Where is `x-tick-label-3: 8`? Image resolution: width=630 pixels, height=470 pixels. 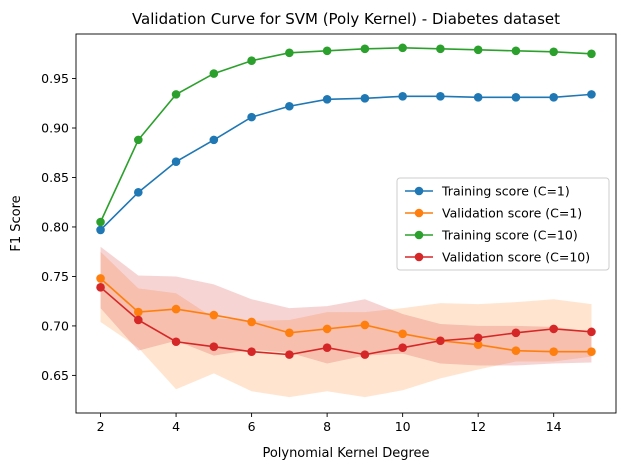
x-tick-label-3: 8 is located at coordinates (327, 426).